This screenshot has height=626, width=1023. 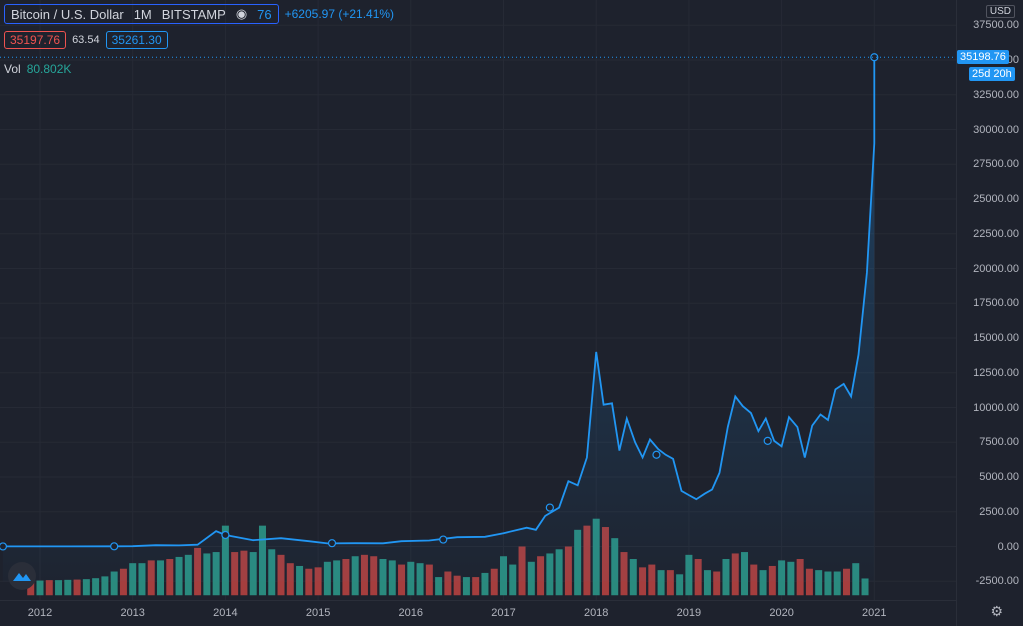 What do you see at coordinates (997, 581) in the screenshot?
I see `y-tick-label: -2500.00` at bounding box center [997, 581].